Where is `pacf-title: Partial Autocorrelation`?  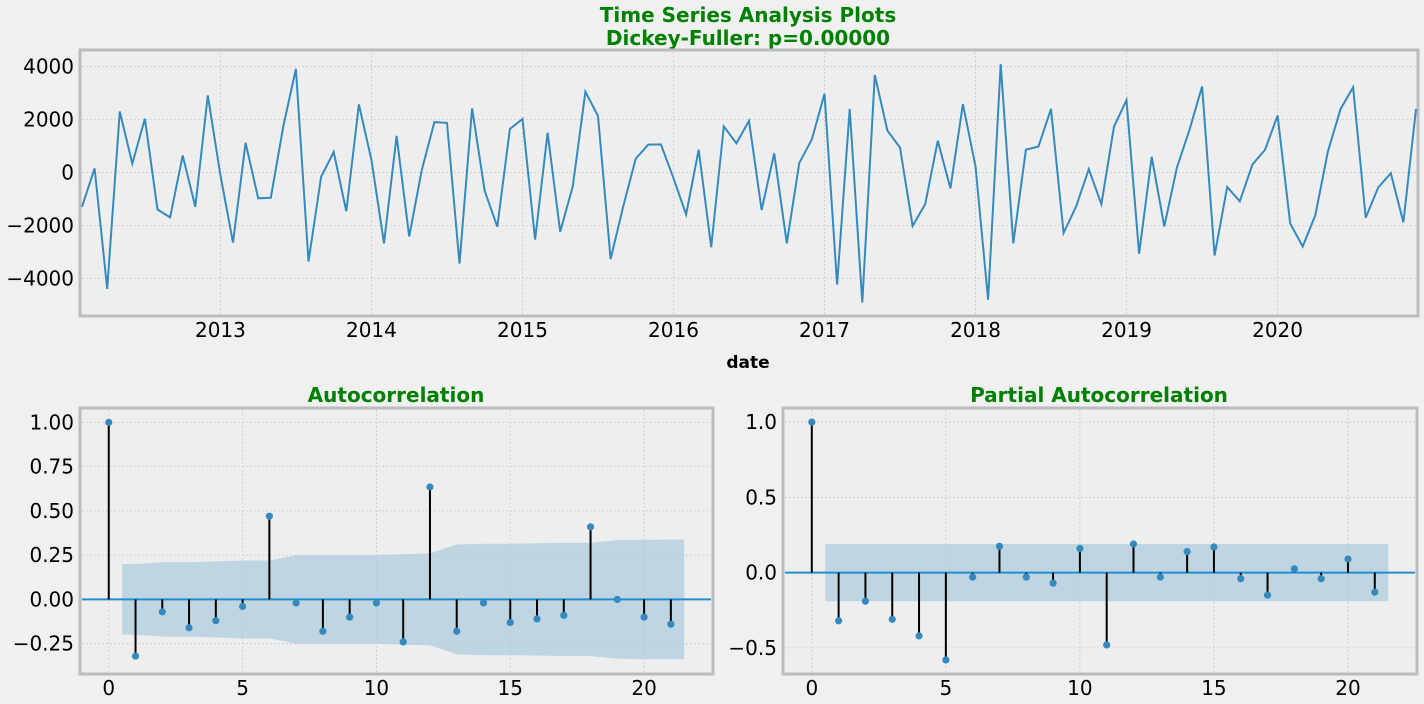
pacf-title: Partial Autocorrelation is located at coordinates (1099, 395).